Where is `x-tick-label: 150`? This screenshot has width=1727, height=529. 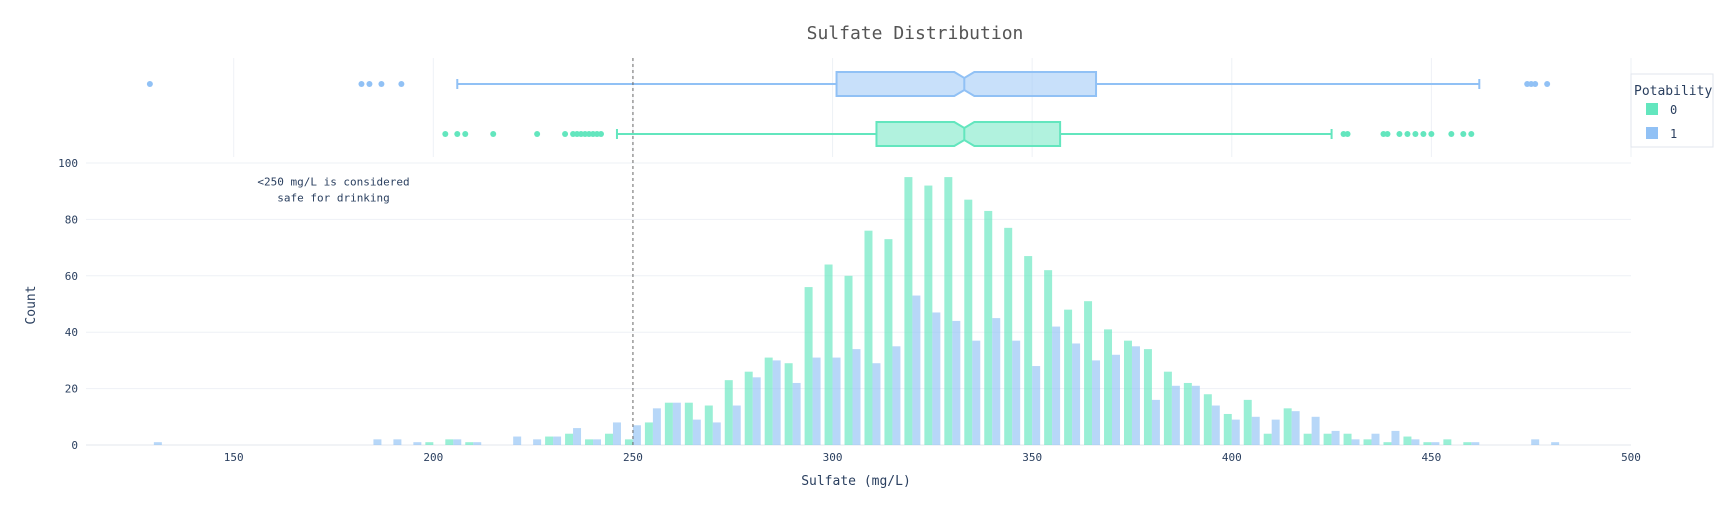 x-tick-label: 150 is located at coordinates (234, 457).